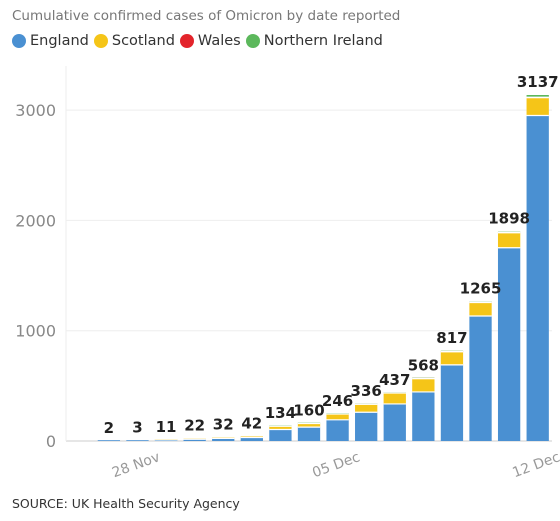 This screenshot has height=521, width=560. Describe the element at coordinates (337, 401) in the screenshot. I see `total-label-9: 246` at that location.